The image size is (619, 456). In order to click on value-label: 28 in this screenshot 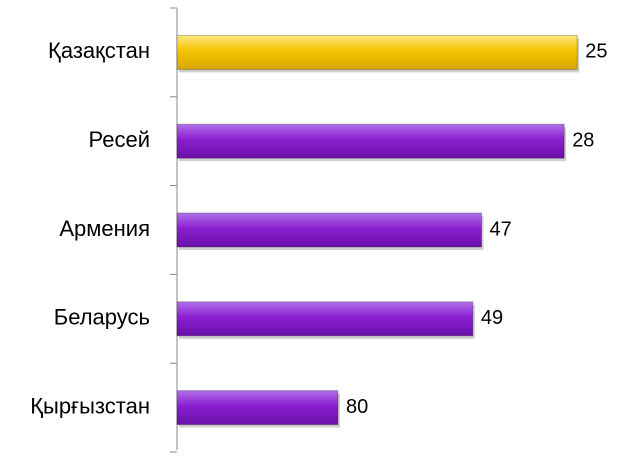, I will do `click(583, 140)`.